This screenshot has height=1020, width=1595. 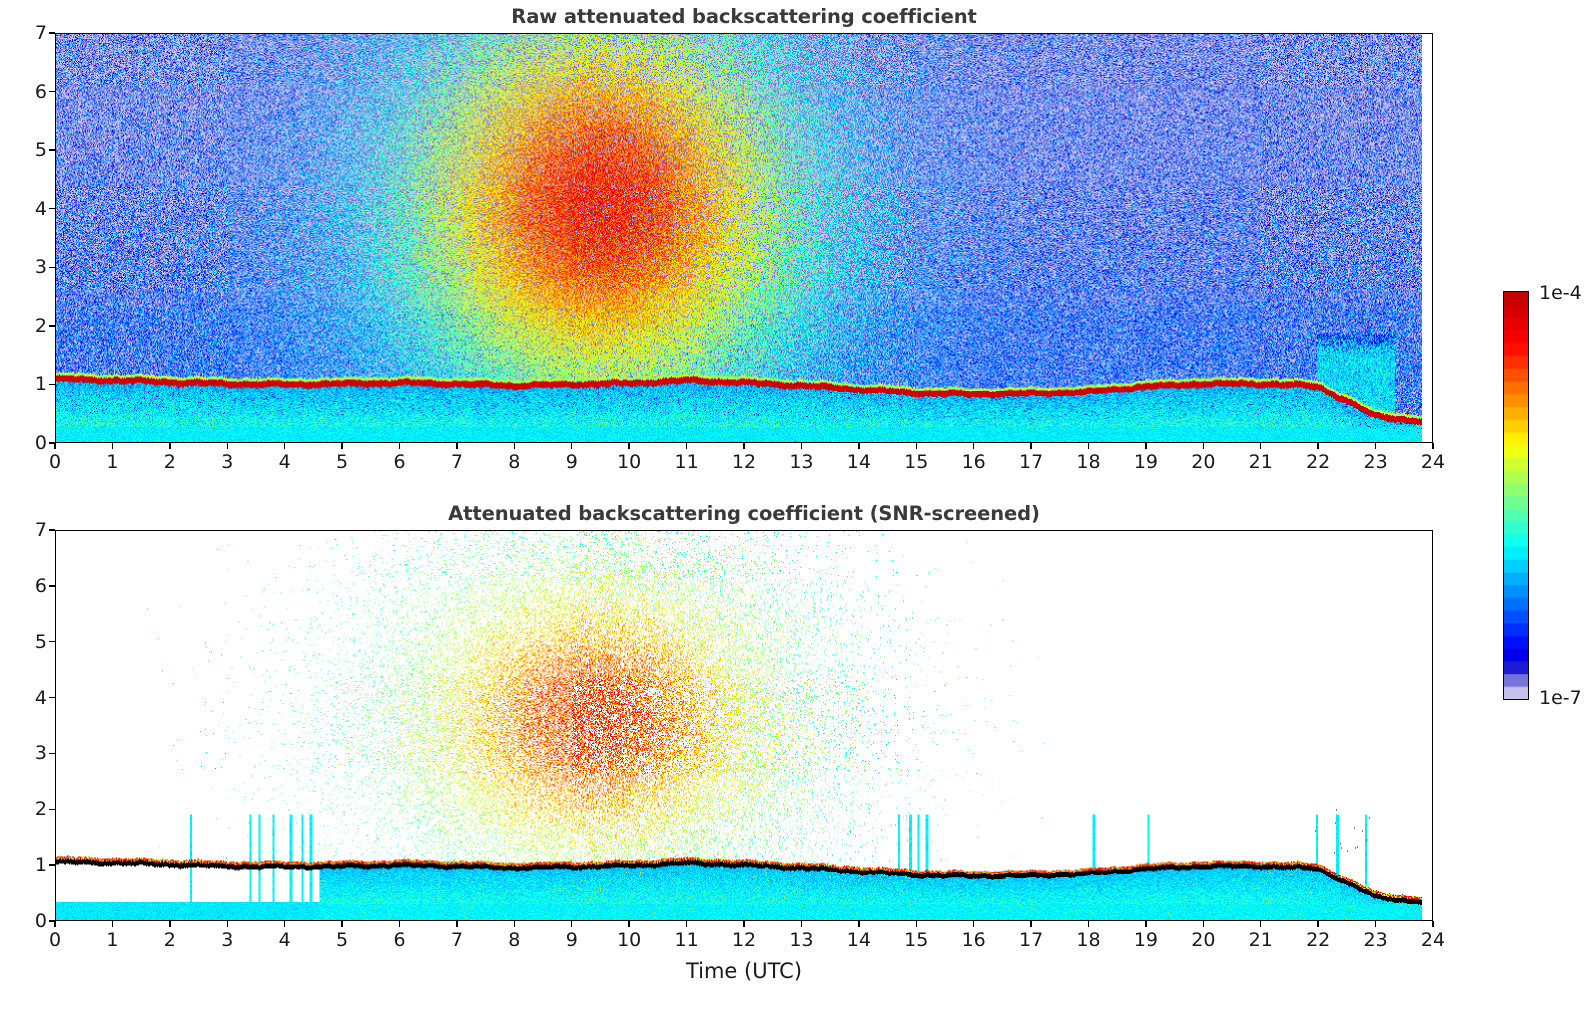 I want to click on y-tick-label: 3, so click(x=40, y=267).